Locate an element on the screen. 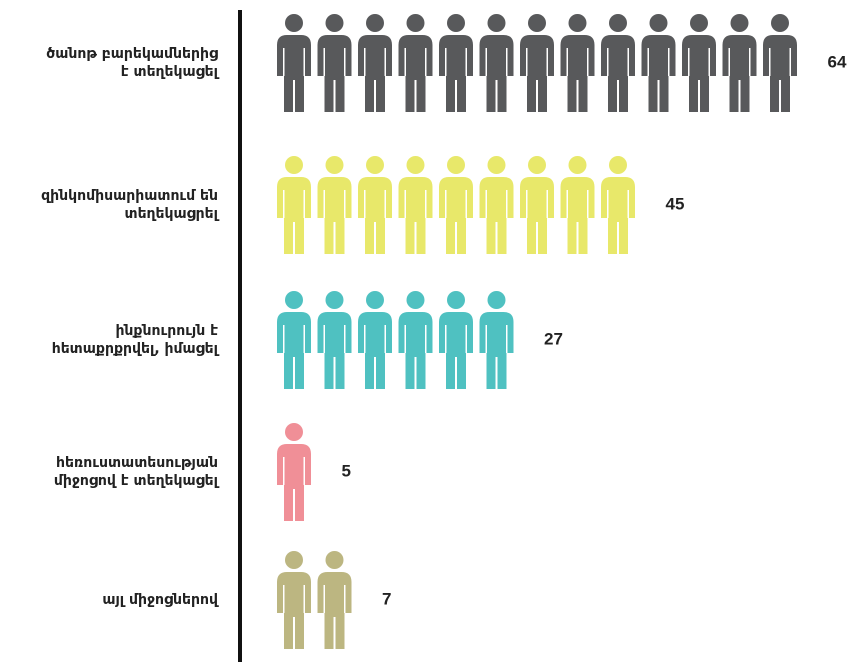 This screenshot has height=662, width=854. axis-line is located at coordinates (240, 336).